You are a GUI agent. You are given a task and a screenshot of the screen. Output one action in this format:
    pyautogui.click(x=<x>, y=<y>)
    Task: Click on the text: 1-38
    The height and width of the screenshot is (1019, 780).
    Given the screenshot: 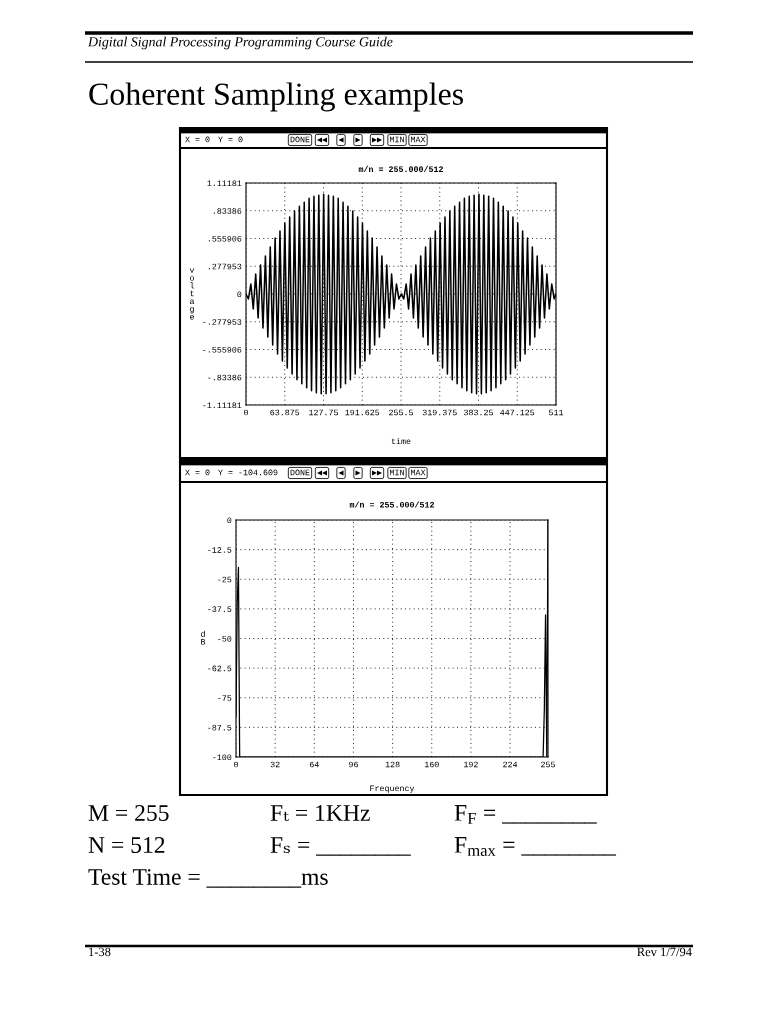 What is the action you would take?
    pyautogui.click(x=100, y=952)
    